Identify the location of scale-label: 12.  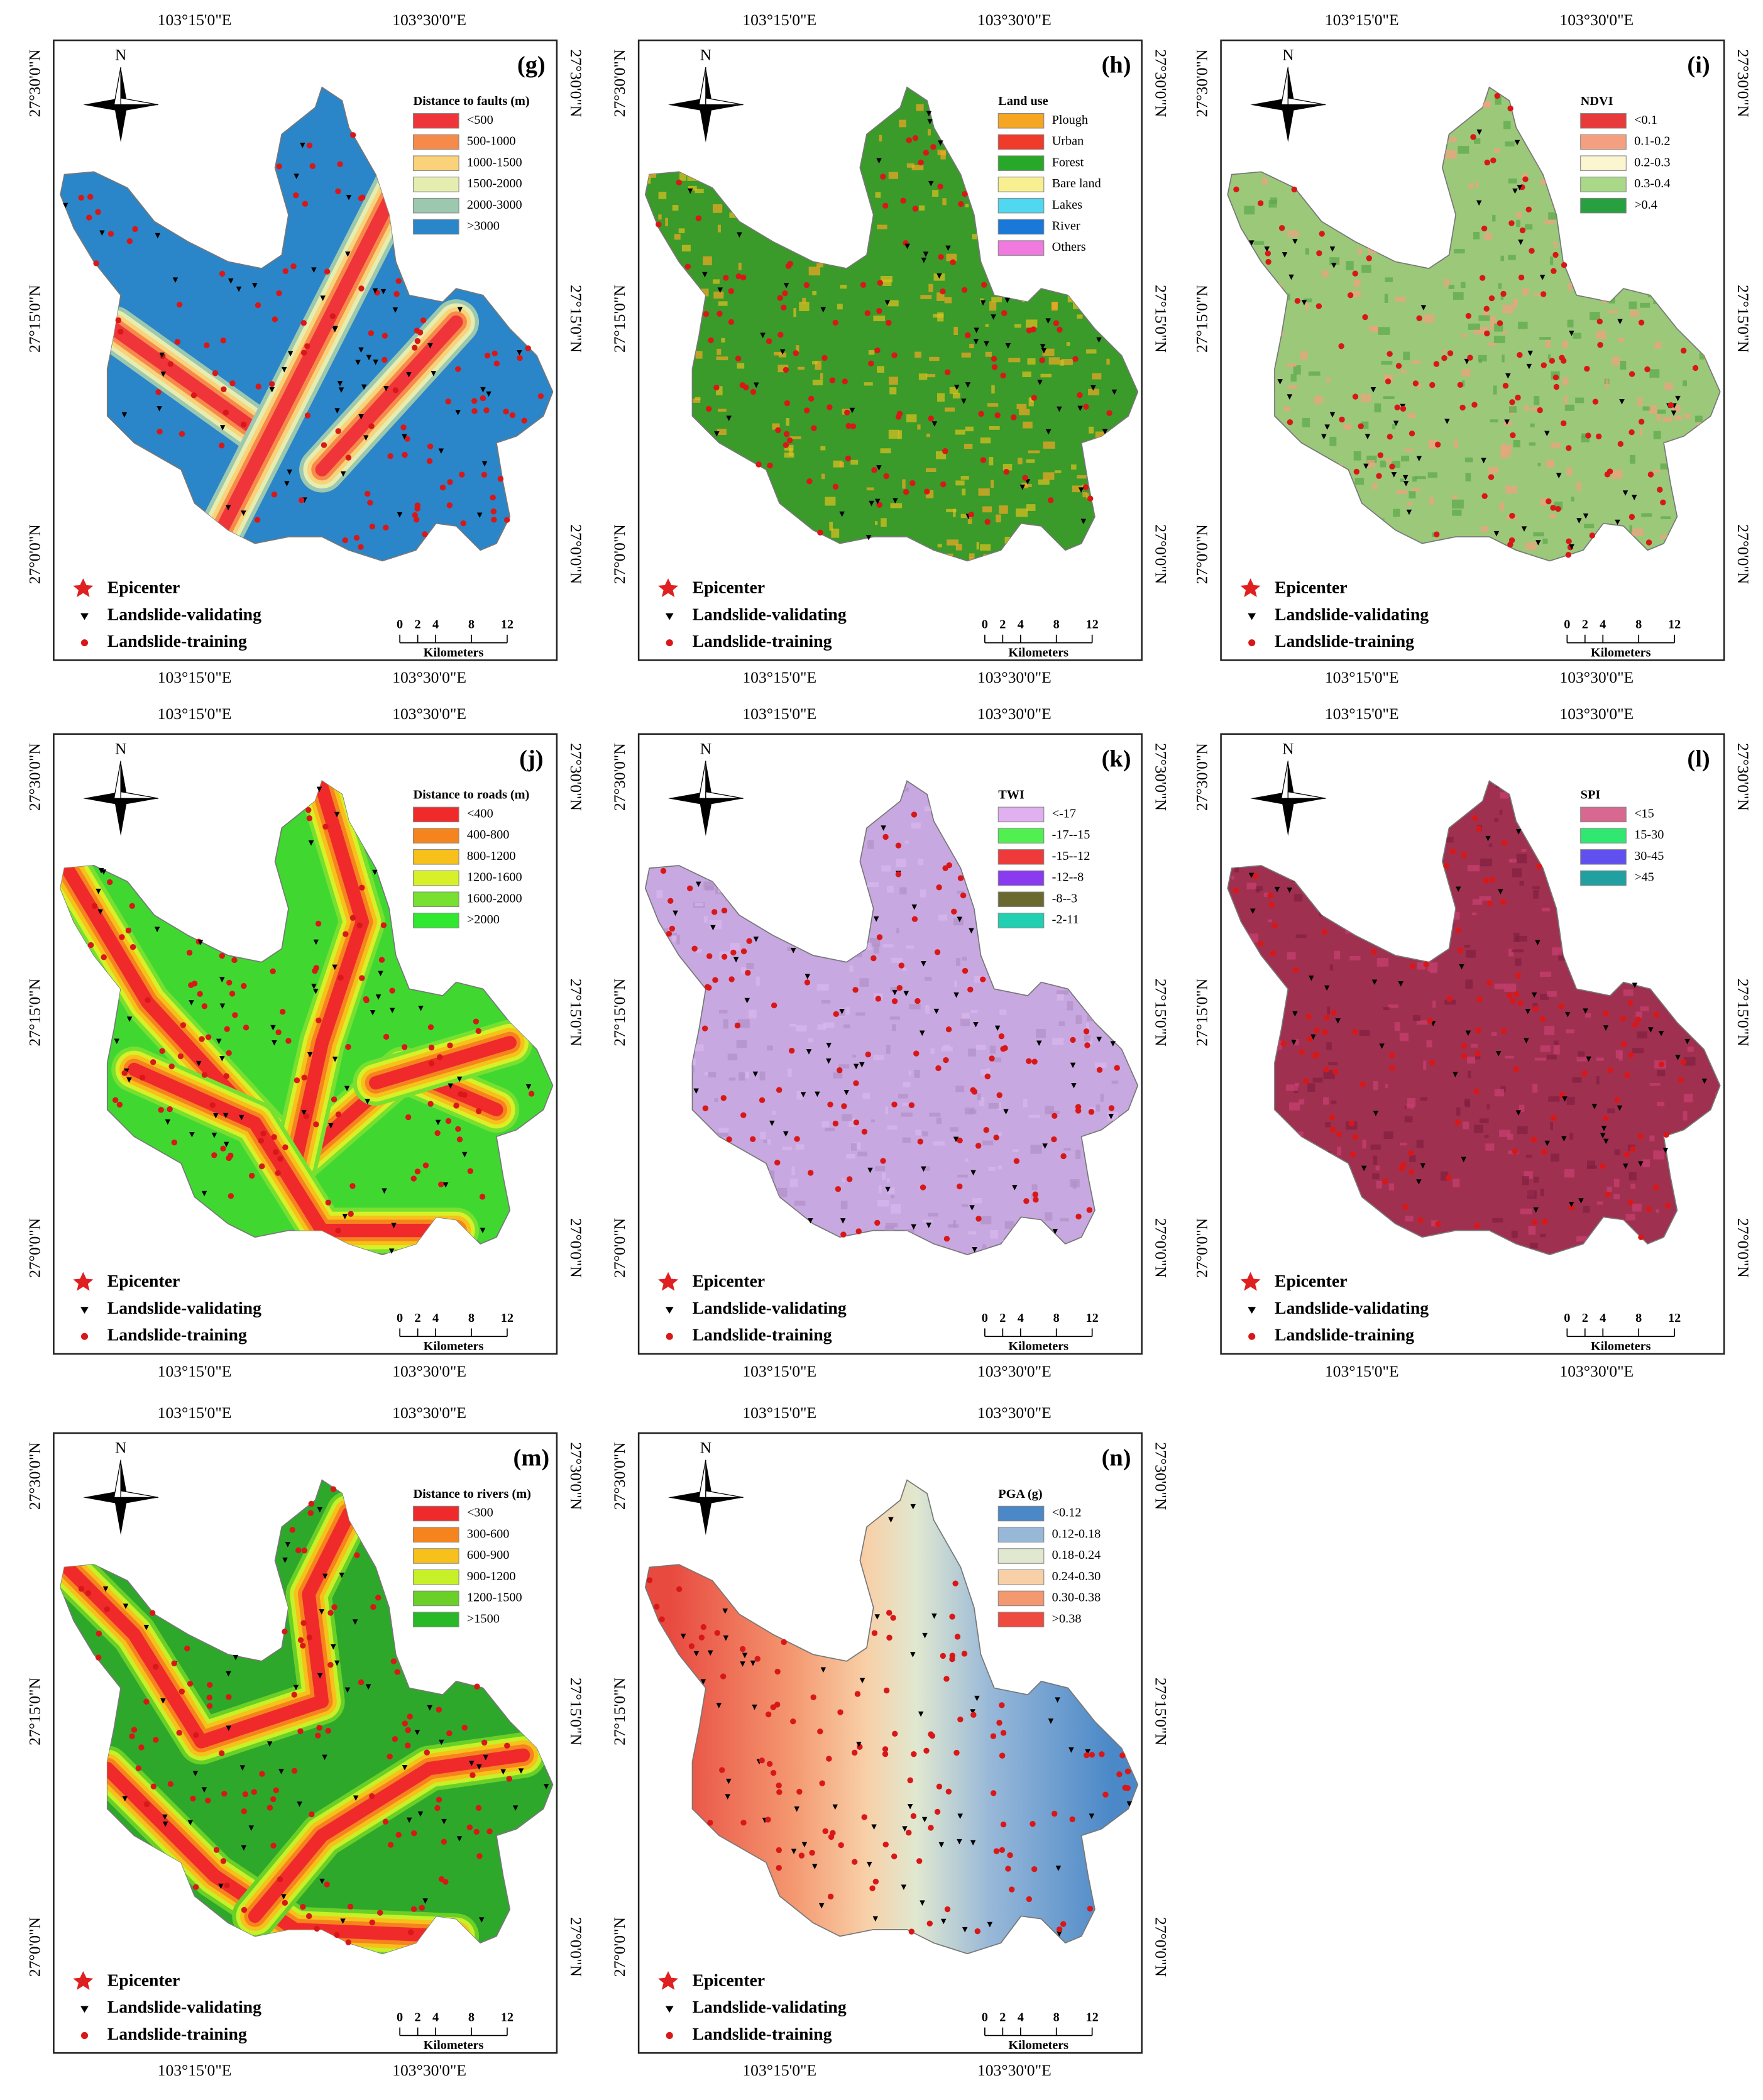
(1092, 1318).